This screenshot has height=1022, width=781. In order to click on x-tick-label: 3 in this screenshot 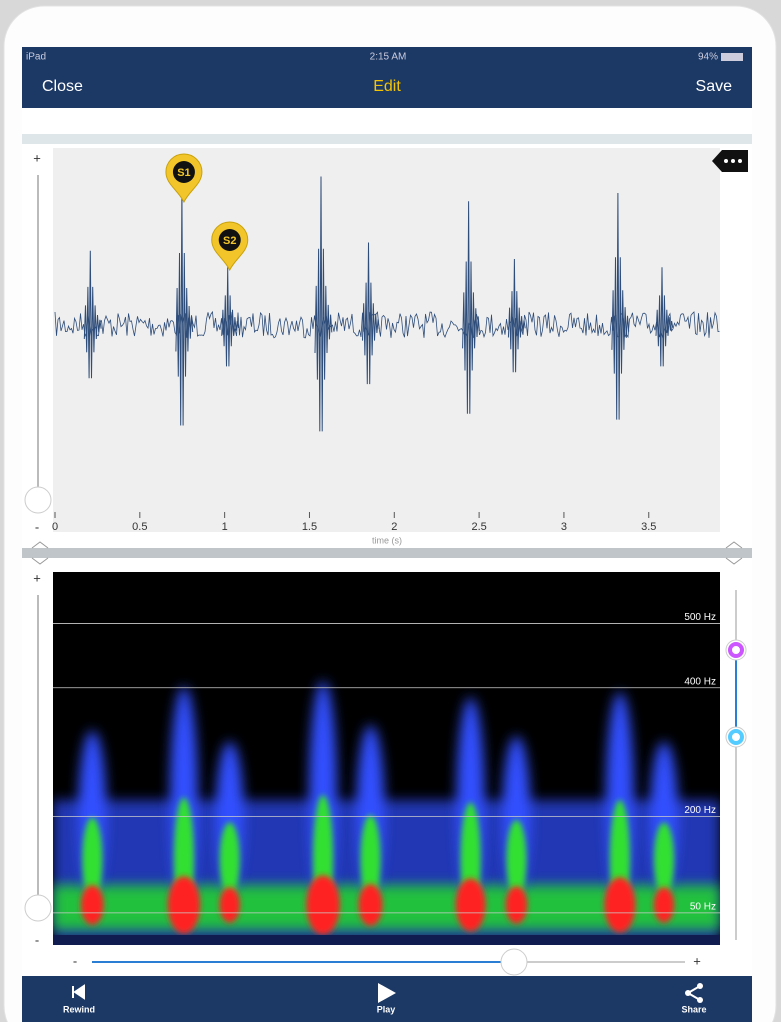, I will do `click(564, 527)`.